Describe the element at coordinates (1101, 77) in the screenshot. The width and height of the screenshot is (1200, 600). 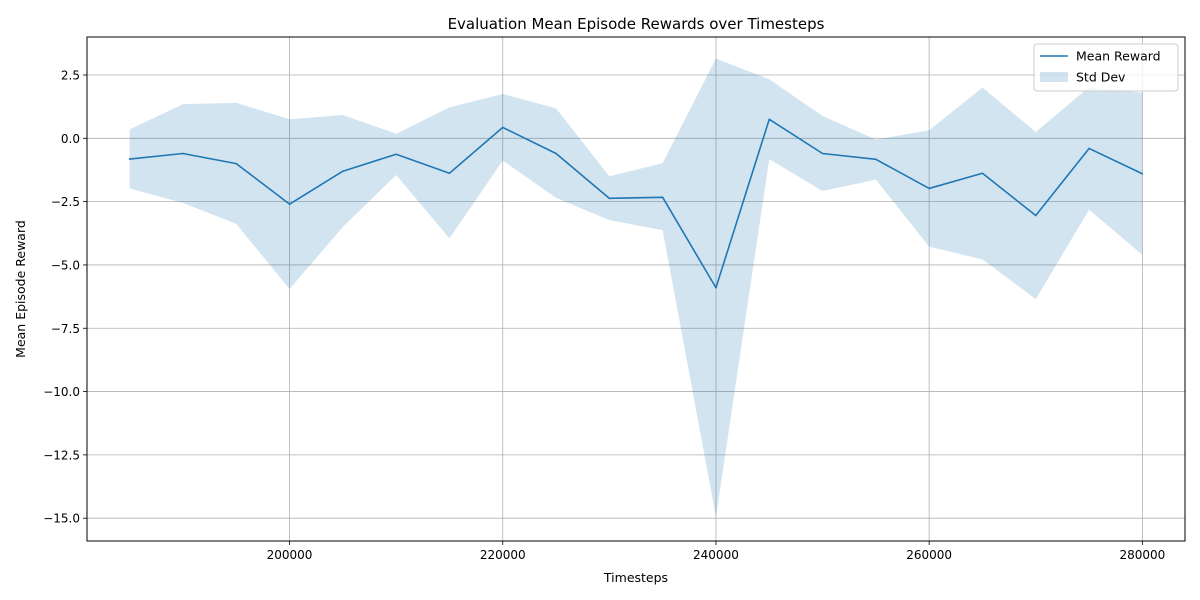
I see `legend-label-std-dev: Std Dev` at that location.